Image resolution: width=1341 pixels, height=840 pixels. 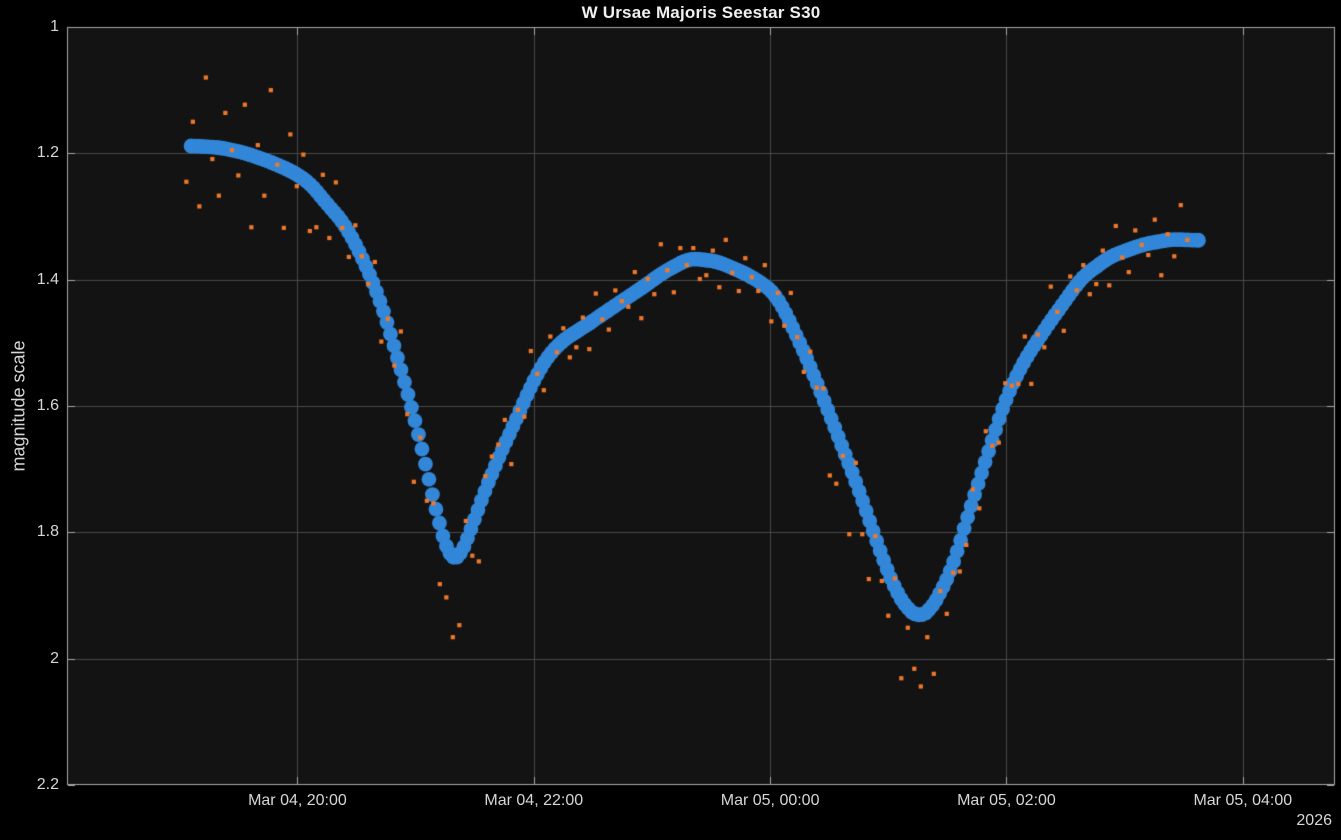 What do you see at coordinates (1314, 820) in the screenshot?
I see `x-axis-year-label: 2026` at bounding box center [1314, 820].